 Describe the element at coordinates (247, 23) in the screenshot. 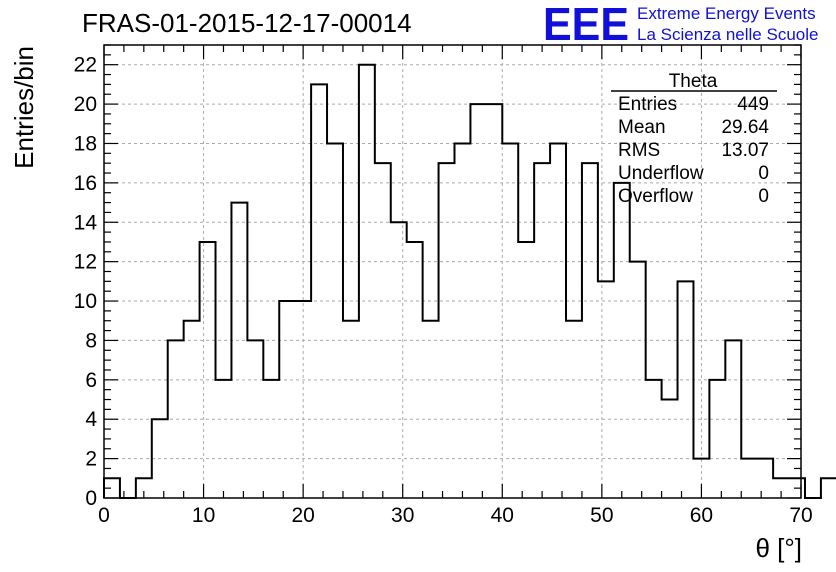

I see `chart-title: FRAS-01-2015-12-17-00014` at that location.